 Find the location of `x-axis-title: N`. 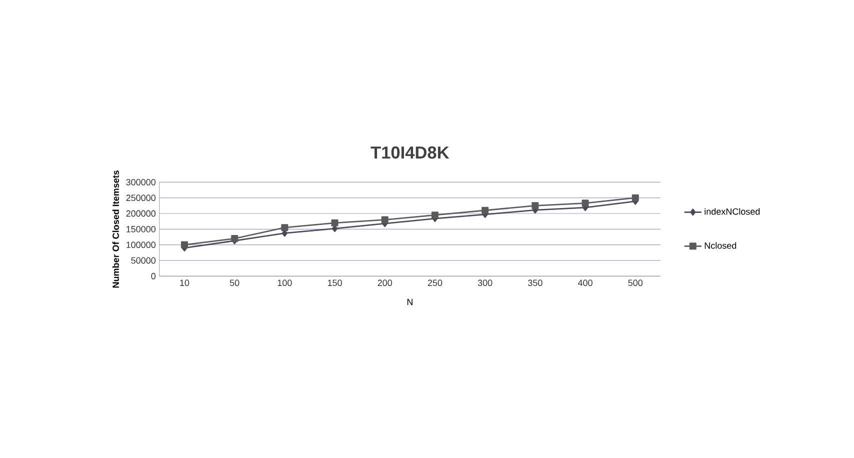

x-axis-title: N is located at coordinates (409, 301).